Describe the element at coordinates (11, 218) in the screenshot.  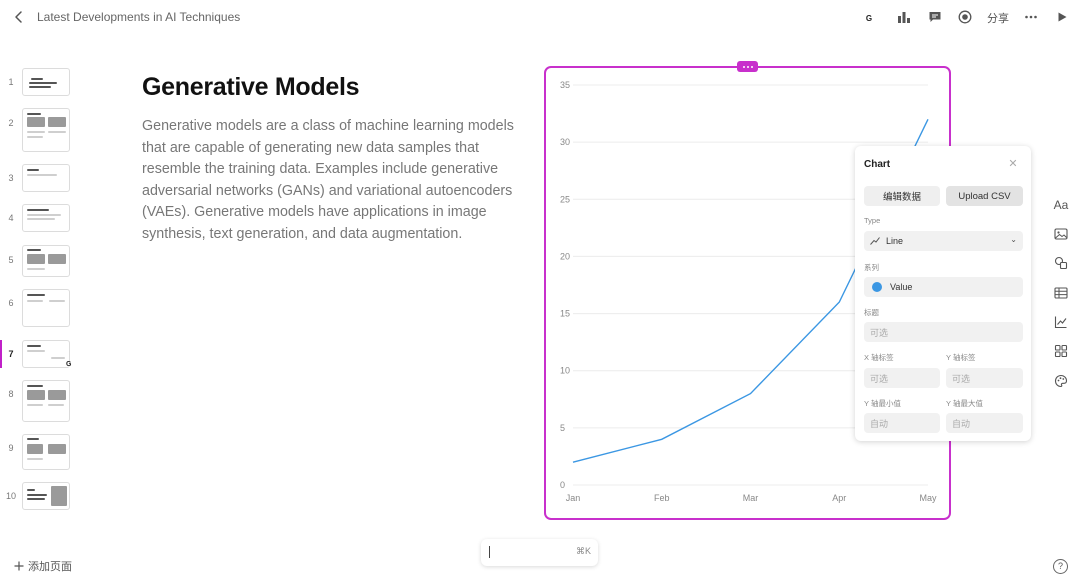
I see `thumbnail-number: 4` at that location.